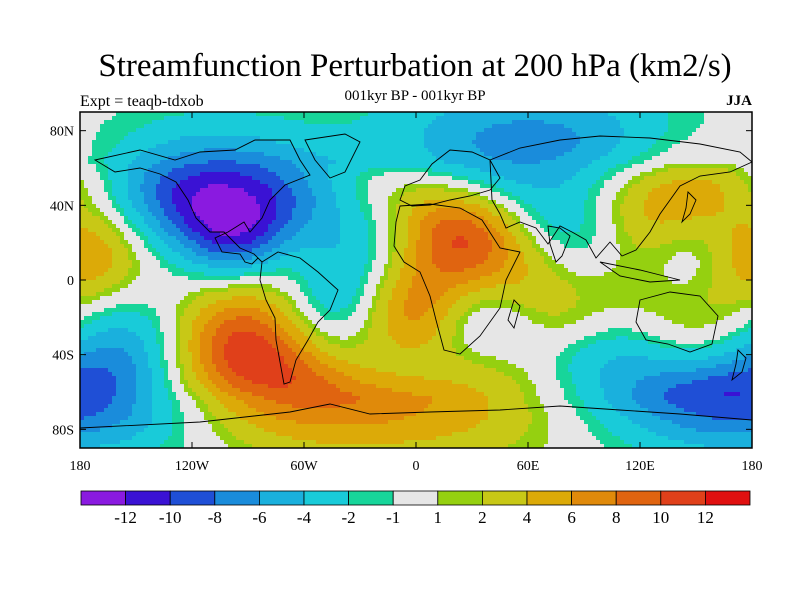  Describe the element at coordinates (752, 466) in the screenshot. I see `lon-tick-label: 180` at that location.